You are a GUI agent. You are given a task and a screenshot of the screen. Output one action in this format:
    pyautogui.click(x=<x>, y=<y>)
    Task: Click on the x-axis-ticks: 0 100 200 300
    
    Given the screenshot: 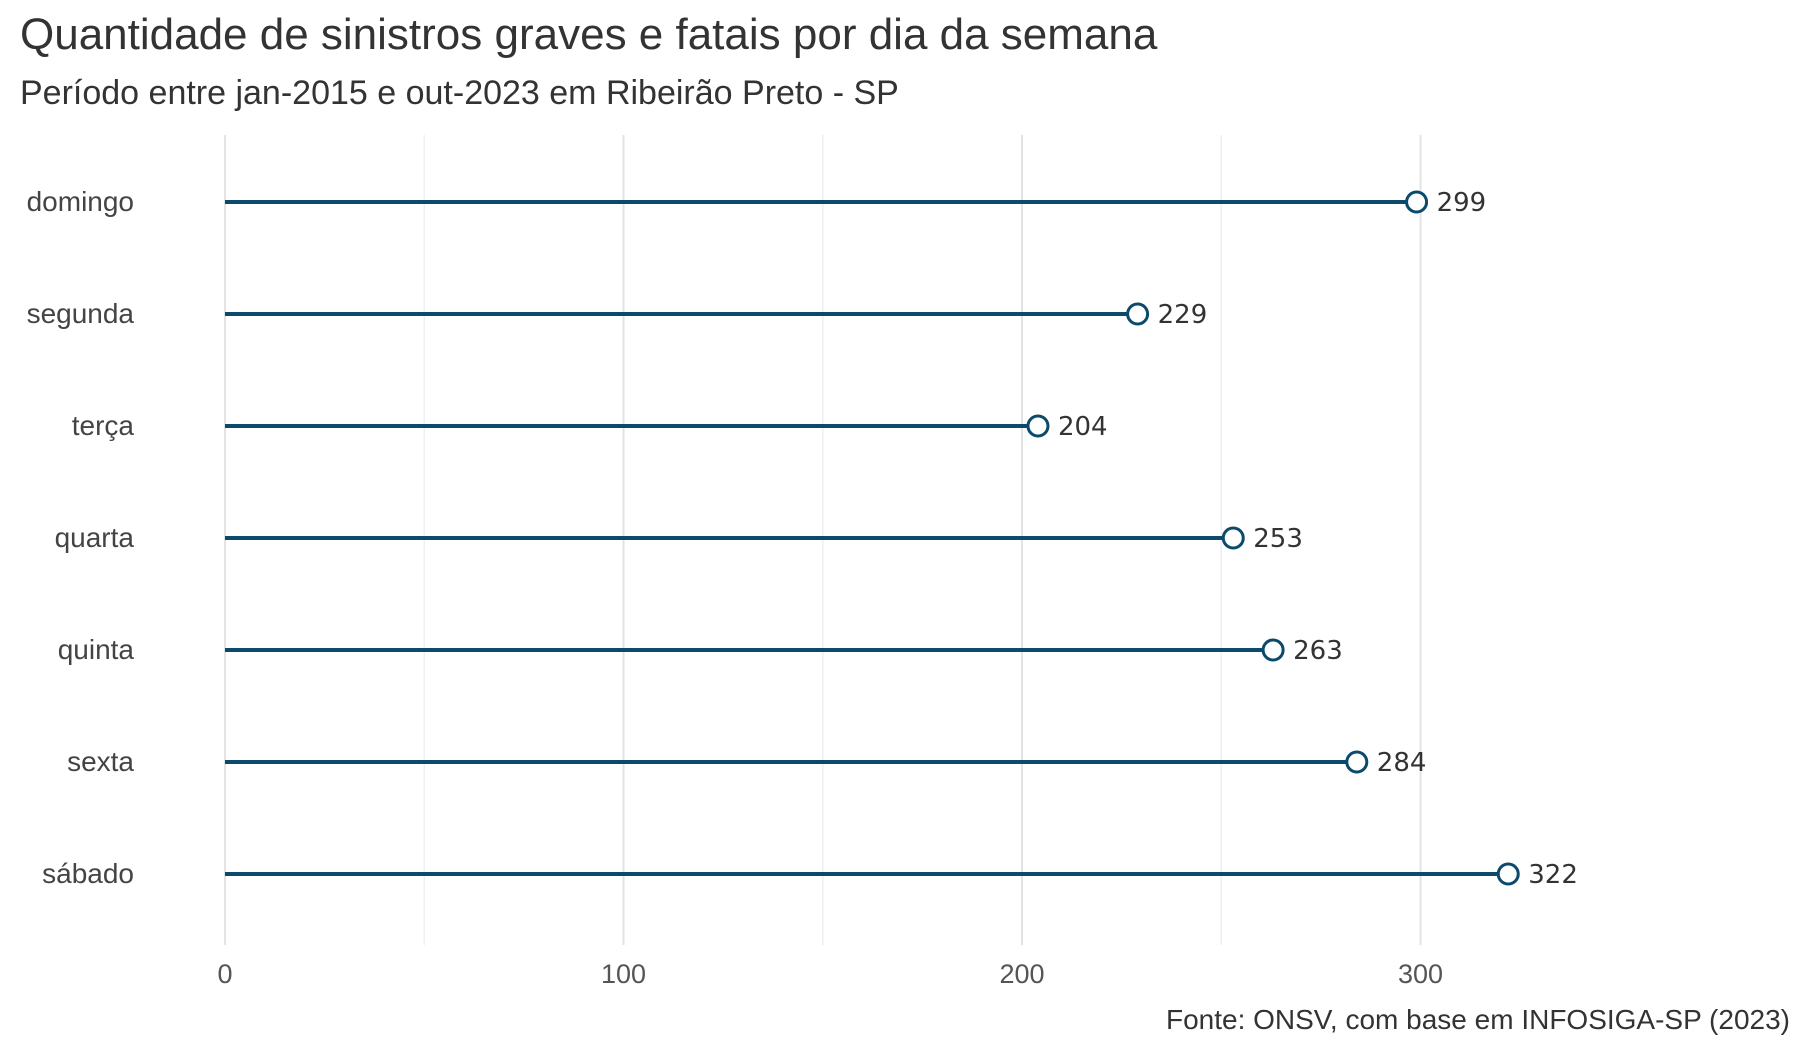 What is the action you would take?
    pyautogui.click(x=830, y=974)
    